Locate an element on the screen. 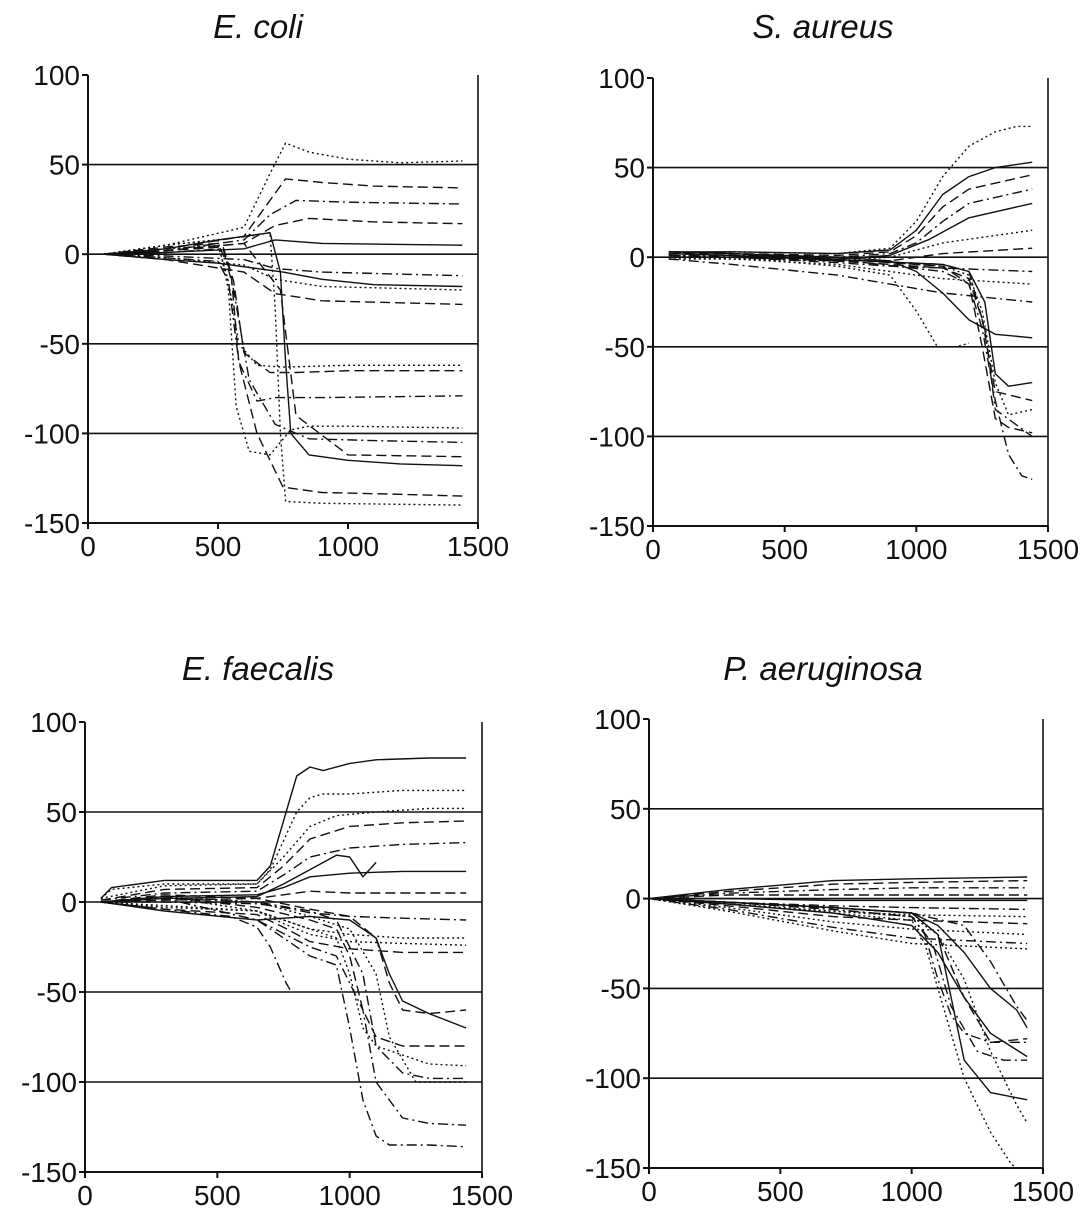 The height and width of the screenshot is (1216, 1089). chart-title: E. coli is located at coordinates (258, 26).